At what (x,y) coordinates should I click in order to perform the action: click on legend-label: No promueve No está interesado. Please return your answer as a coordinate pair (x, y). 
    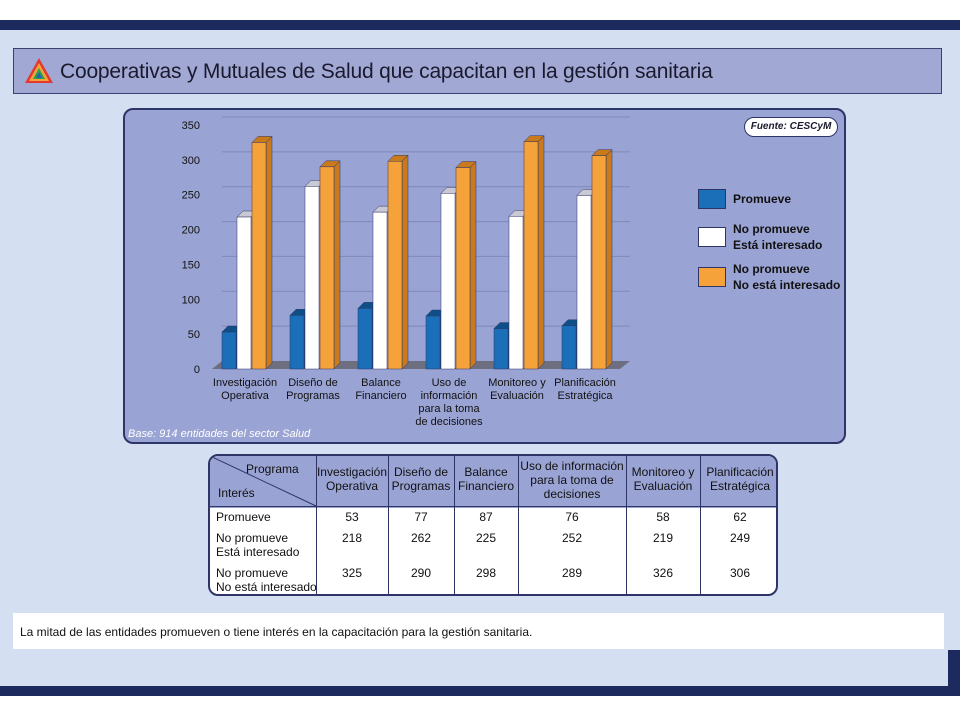
    Looking at the image, I should click on (787, 277).